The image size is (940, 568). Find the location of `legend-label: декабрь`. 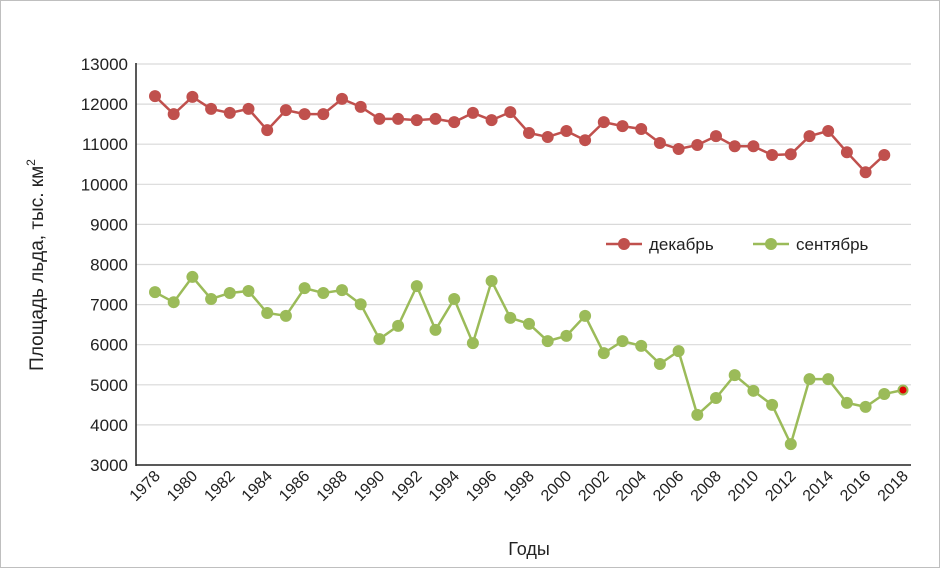

legend-label: декабрь is located at coordinates (681, 244).